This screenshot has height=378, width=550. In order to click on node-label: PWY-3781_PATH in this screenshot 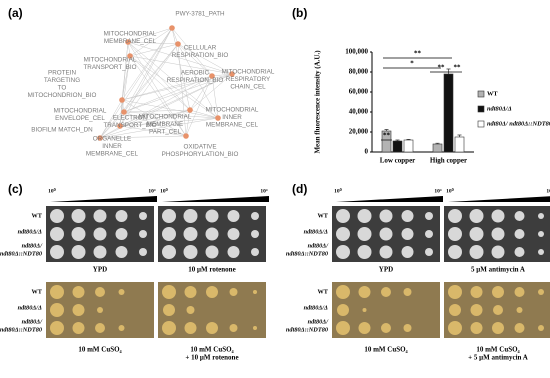, I will do `click(200, 14)`.